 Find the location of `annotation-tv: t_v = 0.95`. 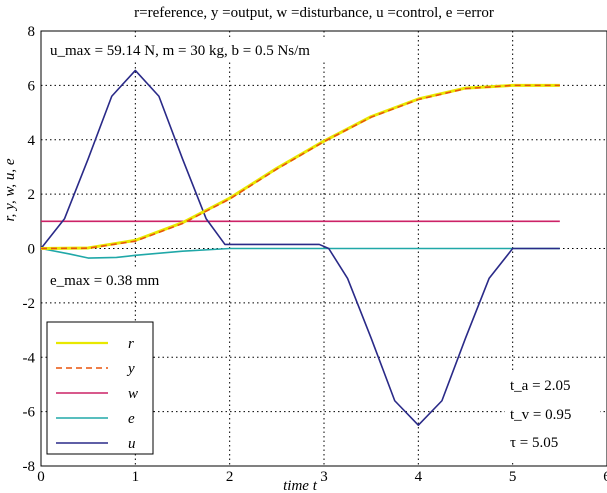

annotation-tv: t_v = 0.95 is located at coordinates (540, 415).